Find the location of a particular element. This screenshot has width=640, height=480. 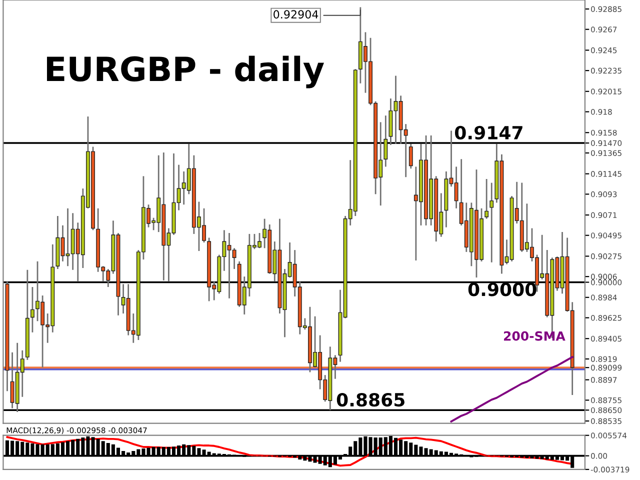

text: EURGBP - daily is located at coordinates (185, 72).